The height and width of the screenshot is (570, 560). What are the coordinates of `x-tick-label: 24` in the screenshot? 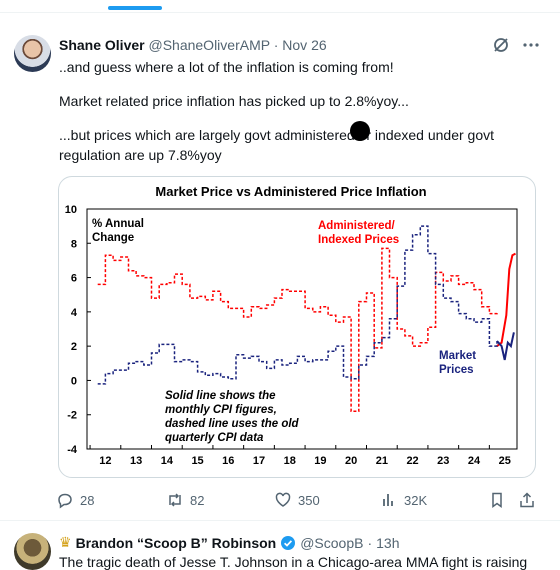 It's located at (474, 461).